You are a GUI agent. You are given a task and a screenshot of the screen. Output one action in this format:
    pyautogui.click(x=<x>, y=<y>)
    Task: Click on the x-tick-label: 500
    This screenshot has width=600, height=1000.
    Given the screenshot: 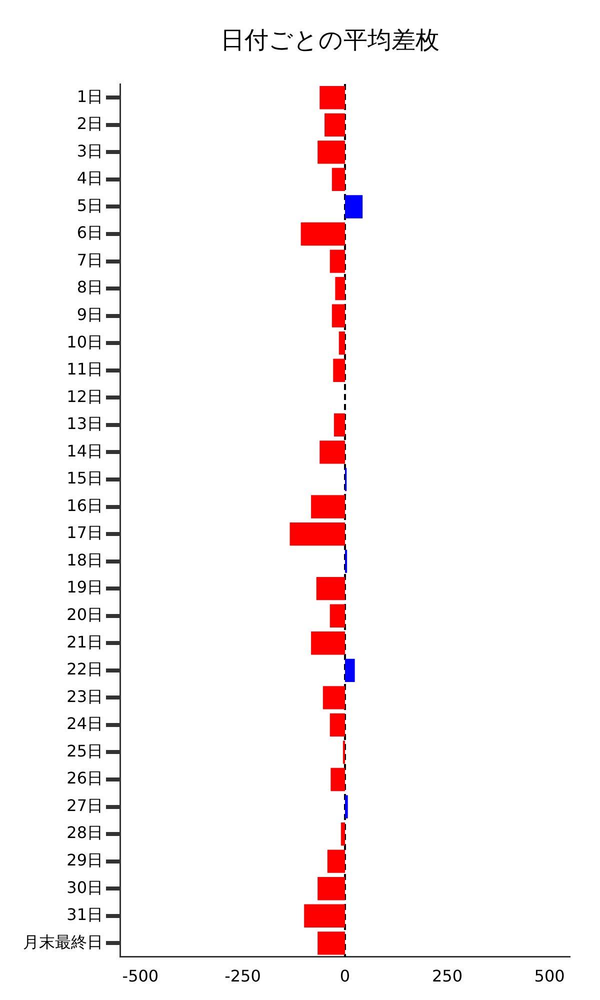 What is the action you would take?
    pyautogui.click(x=549, y=976)
    